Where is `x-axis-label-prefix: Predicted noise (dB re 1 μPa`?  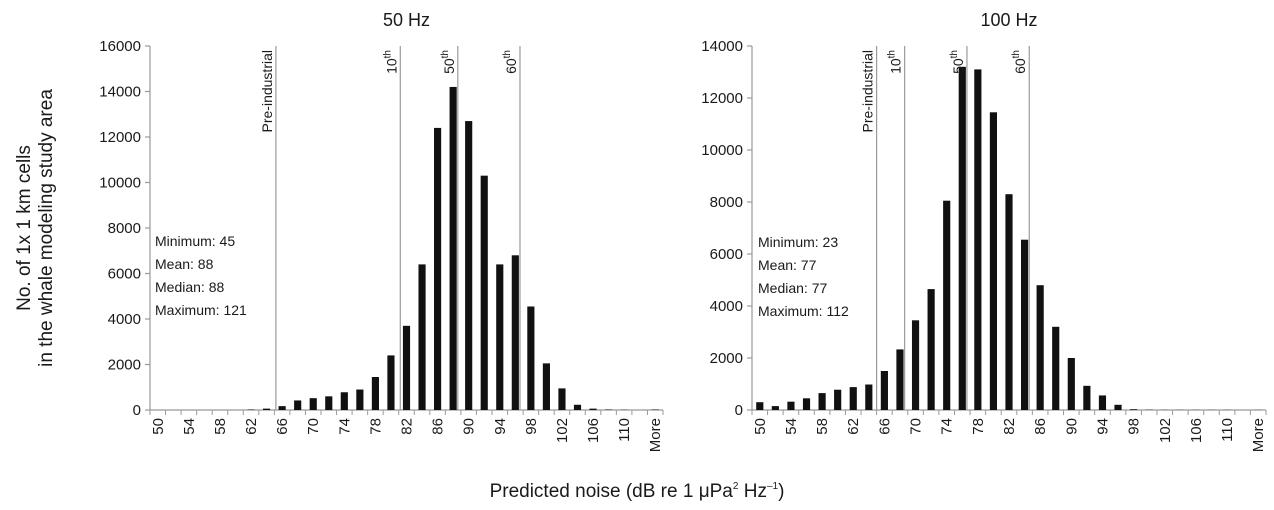 x-axis-label-prefix: Predicted noise (dB re 1 μPa is located at coordinates (612, 491).